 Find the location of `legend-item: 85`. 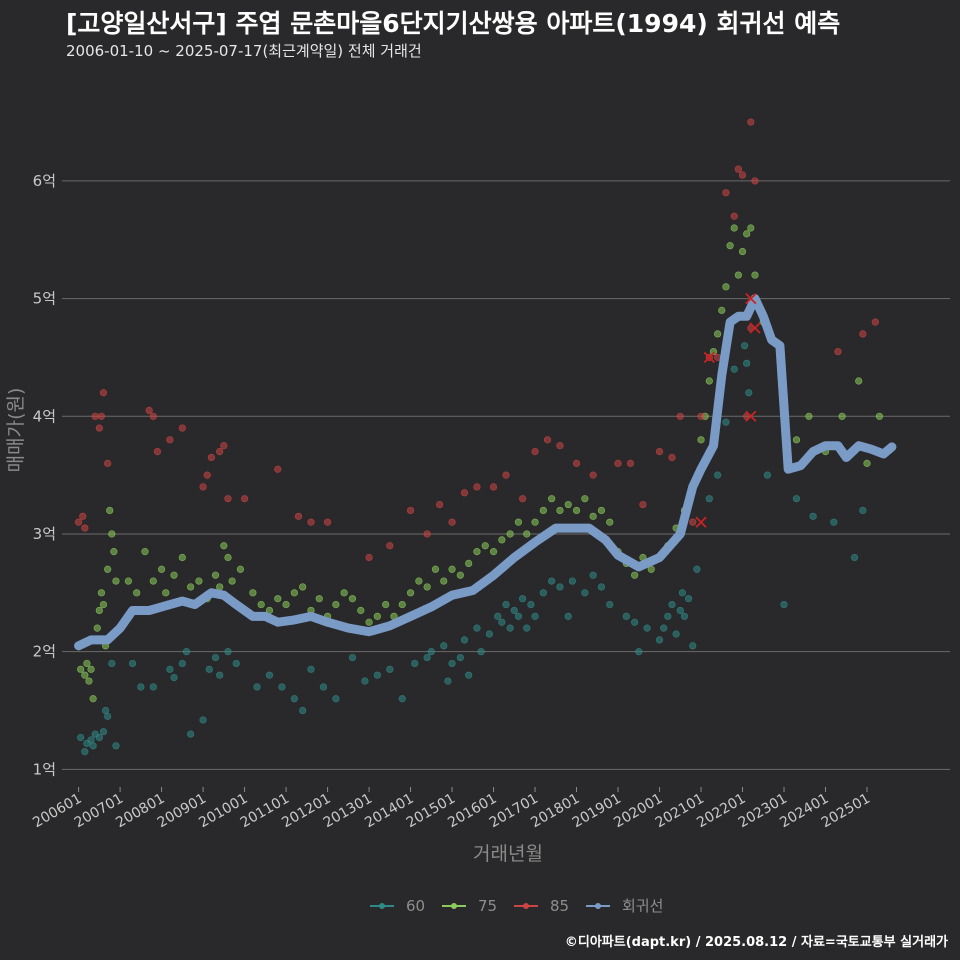

legend-item: 85 is located at coordinates (541, 906).